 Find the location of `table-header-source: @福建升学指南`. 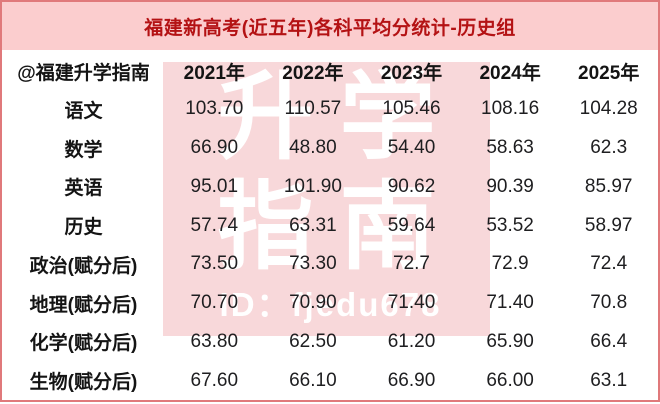

table-header-source: @福建升学指南 is located at coordinates (83, 73).